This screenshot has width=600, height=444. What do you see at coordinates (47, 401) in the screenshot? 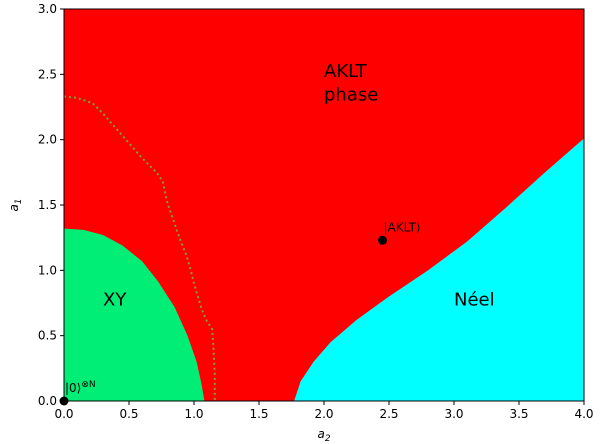
I see `y-tick-label: 0.0` at bounding box center [47, 401].